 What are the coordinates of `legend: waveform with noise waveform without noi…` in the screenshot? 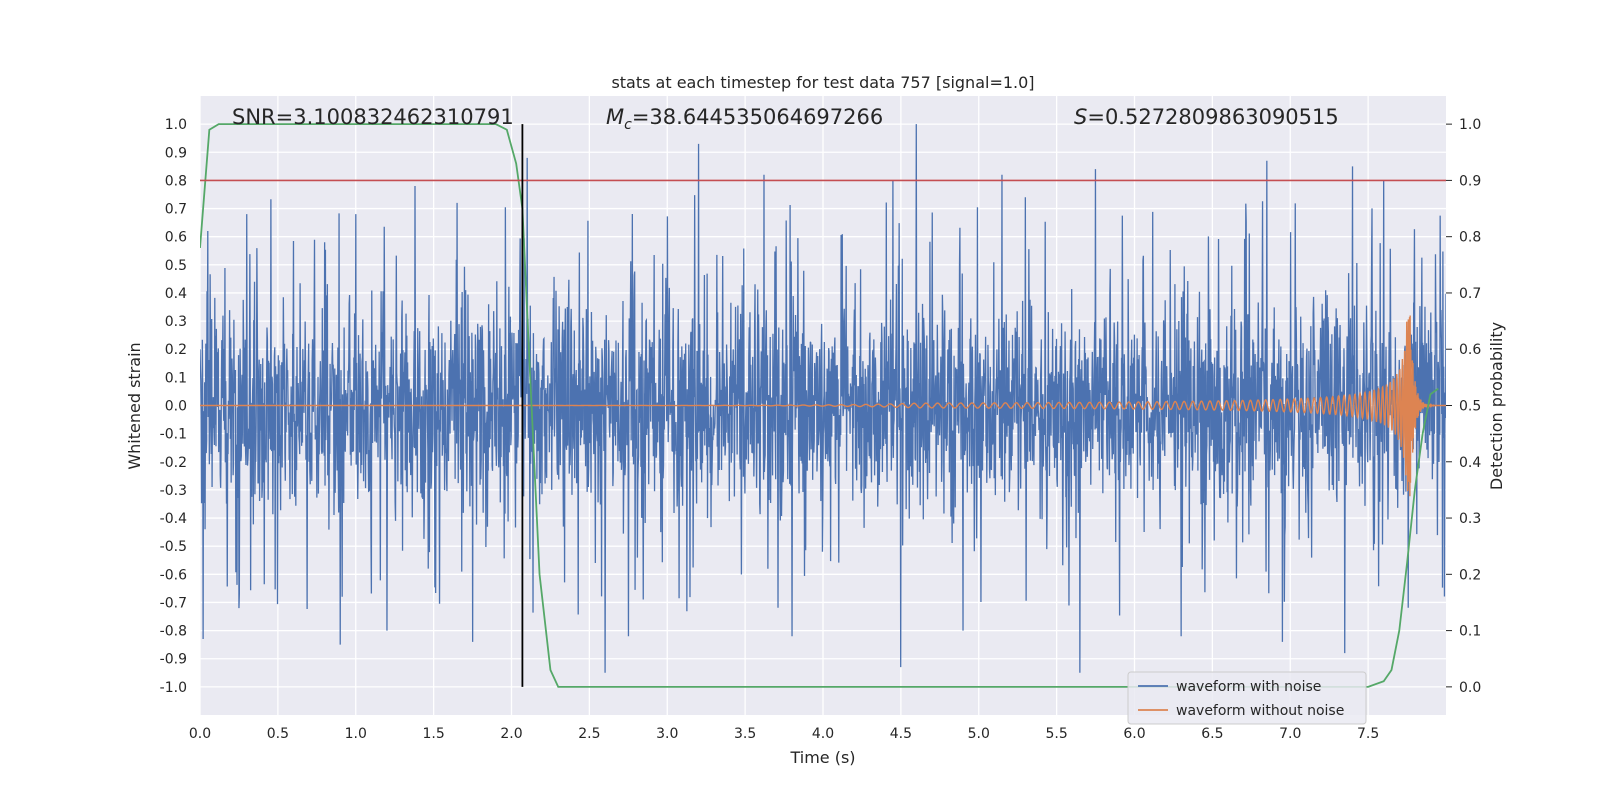 It's located at (1247, 698).